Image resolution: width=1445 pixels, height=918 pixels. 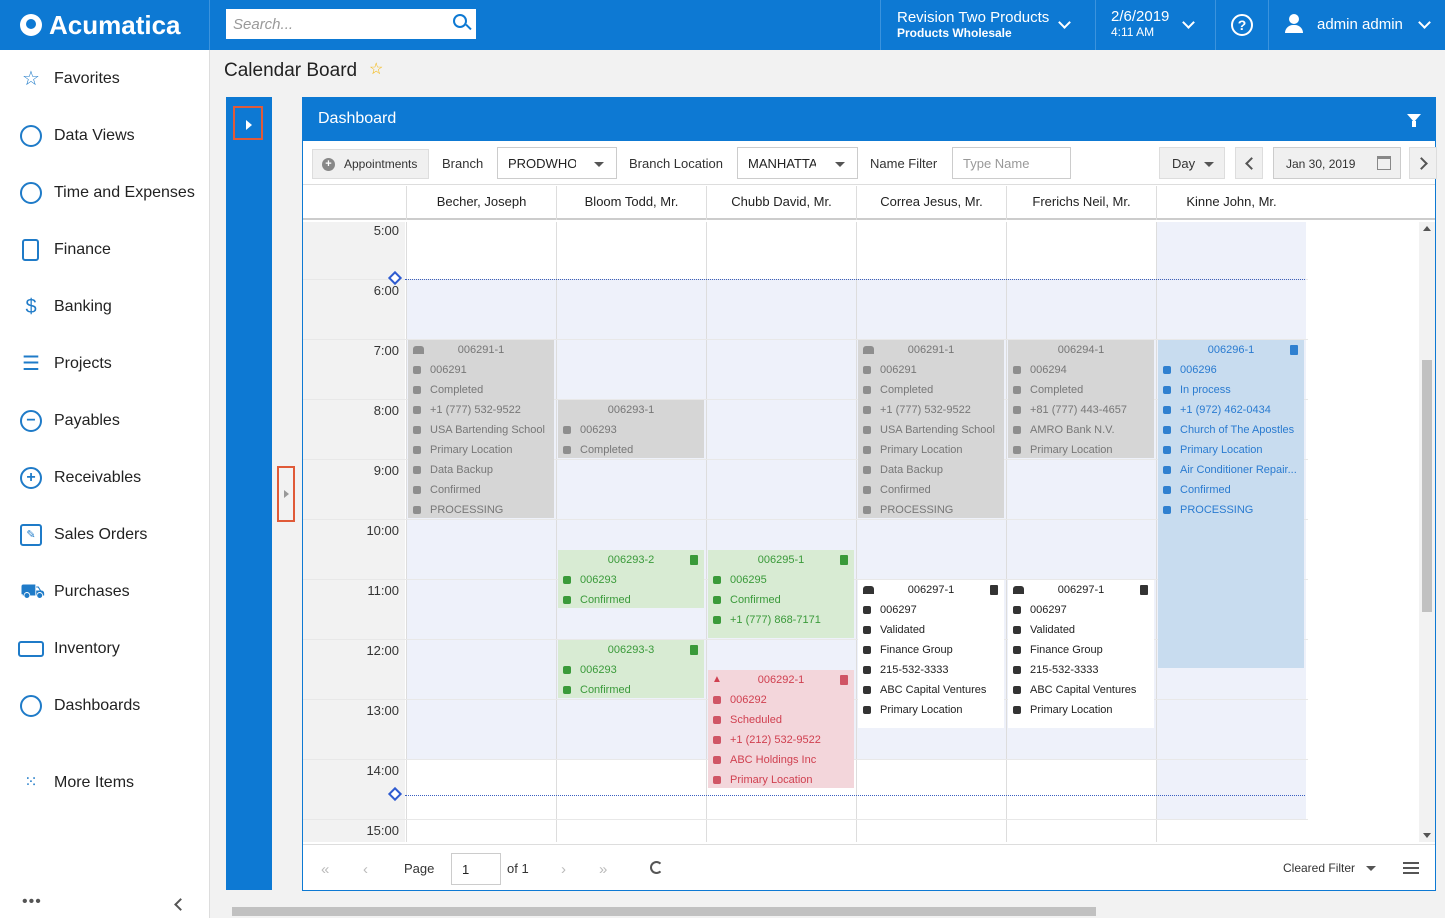 I want to click on appointment-detail: Primary Location, so click(x=1081, y=710).